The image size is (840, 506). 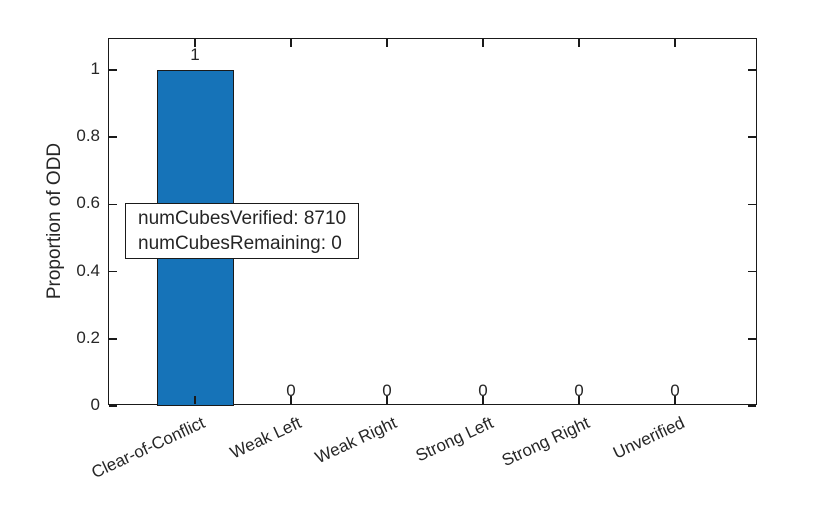 What do you see at coordinates (240, 243) in the screenshot?
I see `annotation-line: numCubesRemaining: 0` at bounding box center [240, 243].